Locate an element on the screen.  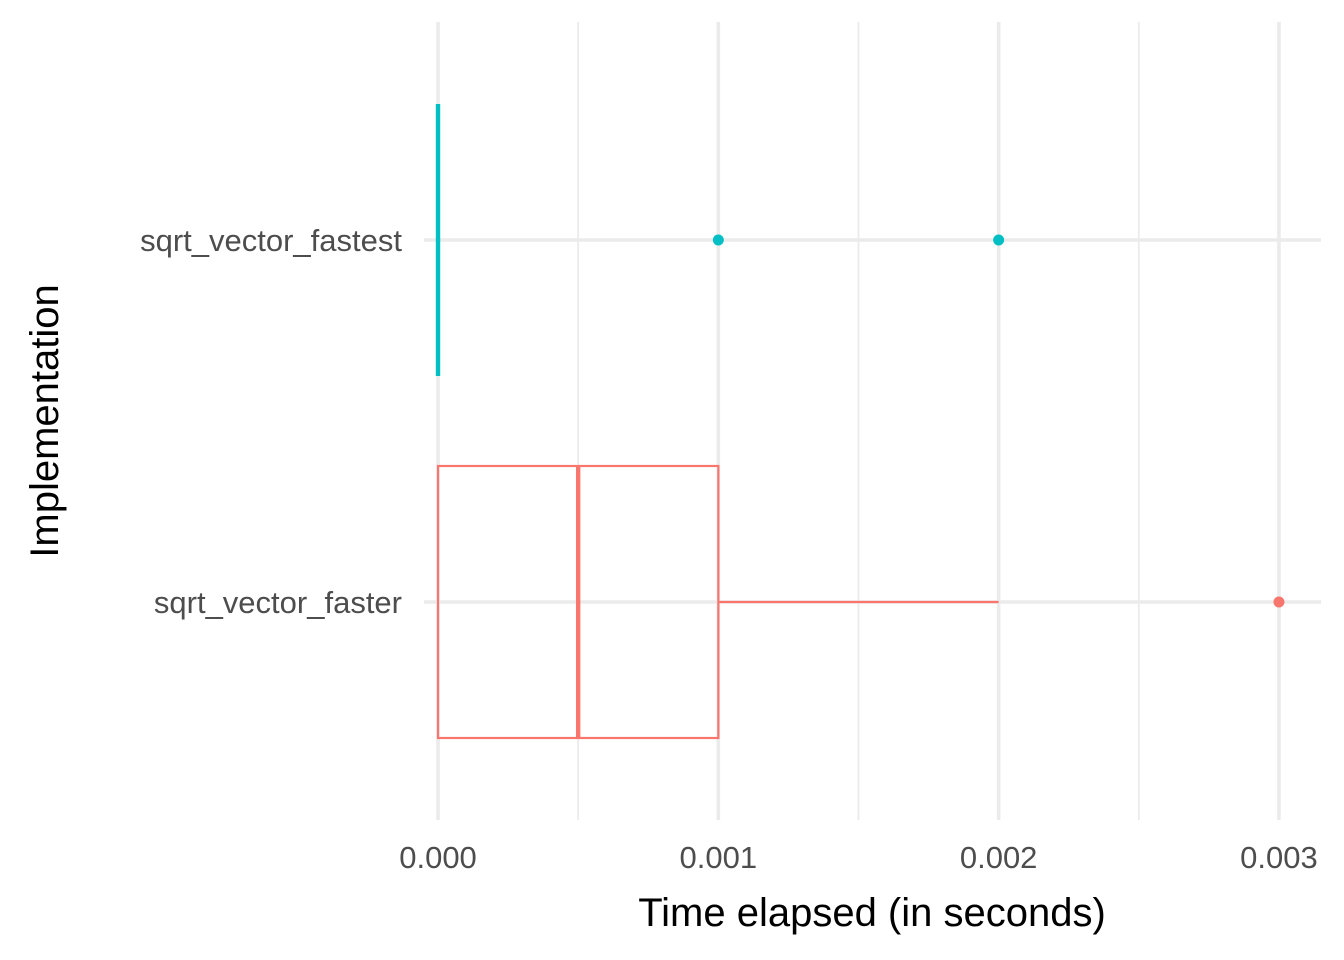
x-tick-labels: 0.000 0.001 0.002 0.003 is located at coordinates (858, 857).